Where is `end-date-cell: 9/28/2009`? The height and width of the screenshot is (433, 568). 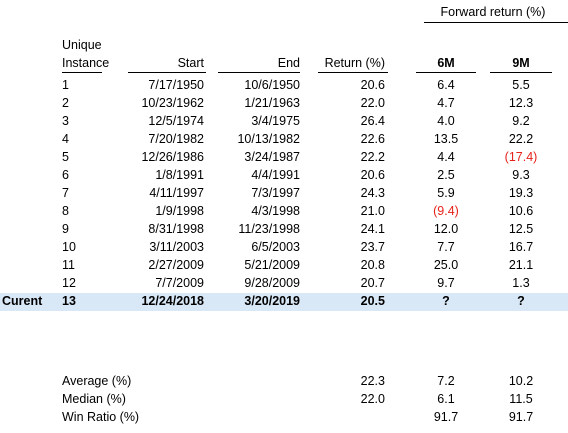 end-date-cell: 9/28/2009 is located at coordinates (272, 283).